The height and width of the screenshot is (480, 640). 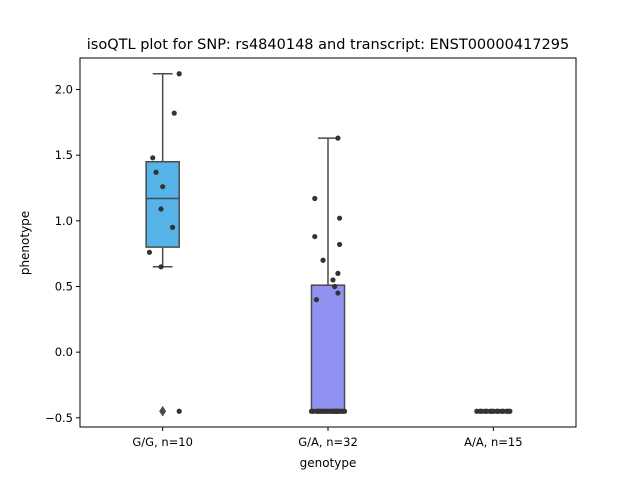 I want to click on outlier-marker, so click(x=163, y=411).